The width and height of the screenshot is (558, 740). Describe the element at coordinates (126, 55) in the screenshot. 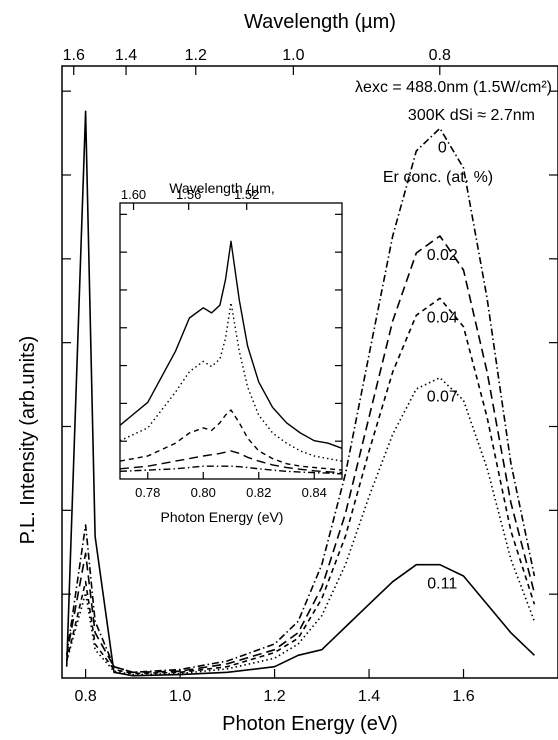

I see `top-tick-label: 1.4` at that location.